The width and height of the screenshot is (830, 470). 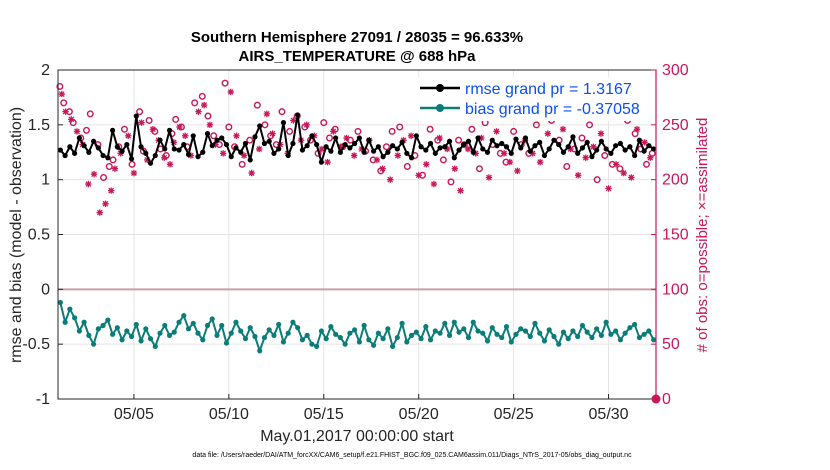 What do you see at coordinates (39, 235) in the screenshot?
I see `y-tick-label: 0.5` at bounding box center [39, 235].